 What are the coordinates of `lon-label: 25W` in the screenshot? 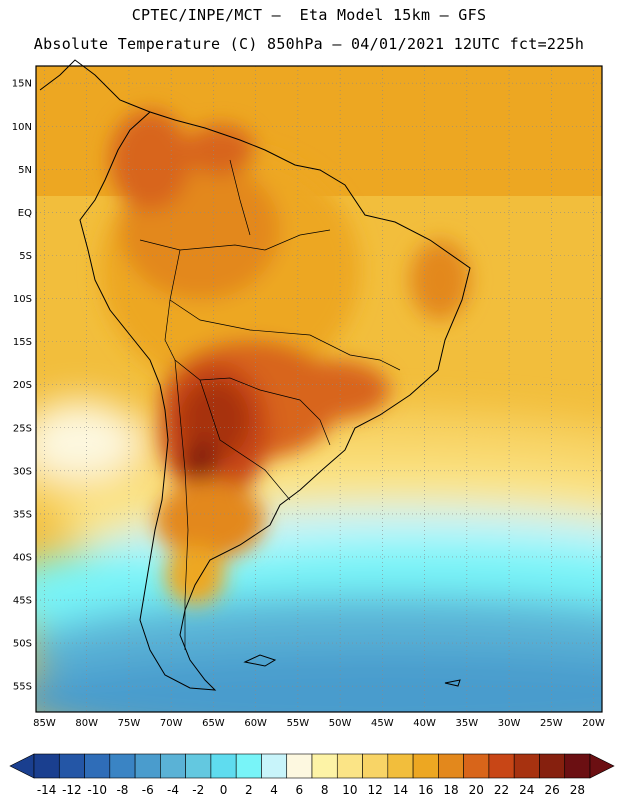 It's located at (551, 723).